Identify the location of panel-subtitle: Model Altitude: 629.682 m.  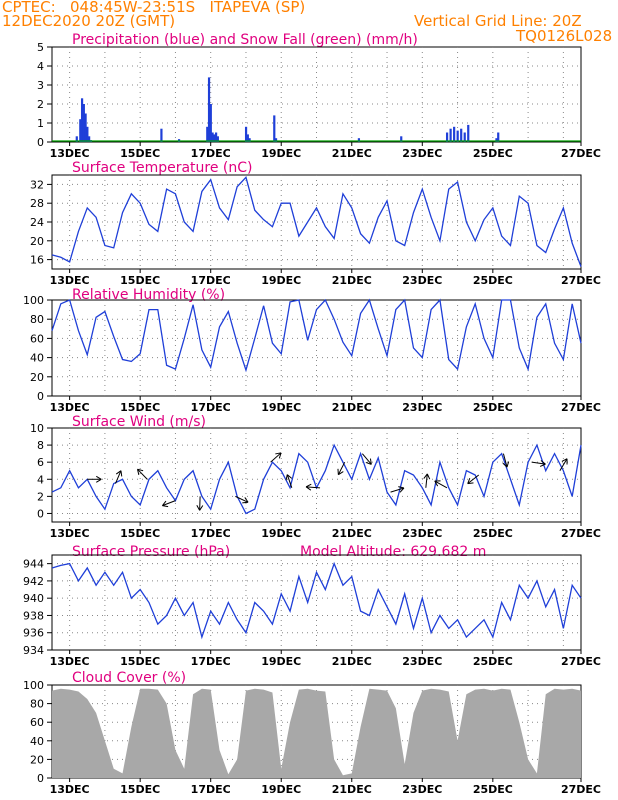
(393, 552).